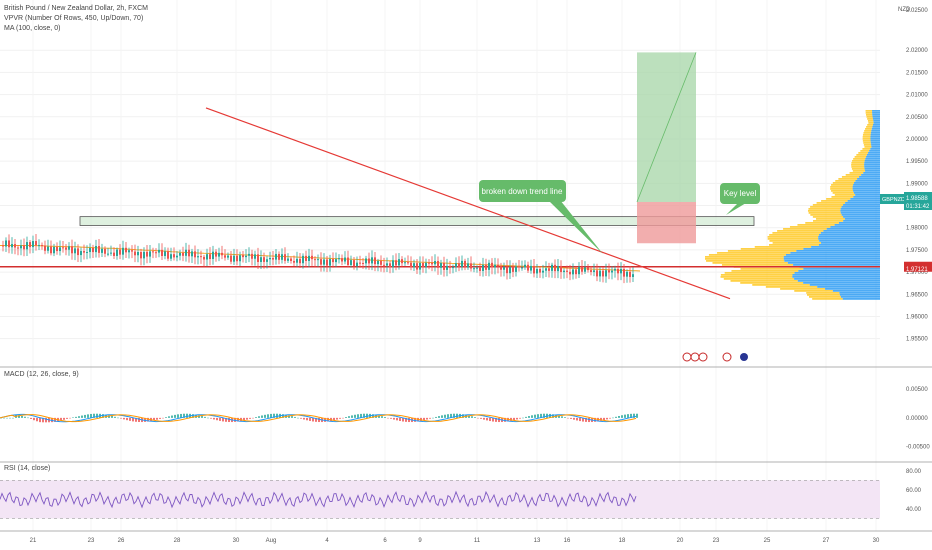 Image resolution: width=932 pixels, height=550 pixels. I want to click on trend-callout: broken down trend line, so click(541, 217).